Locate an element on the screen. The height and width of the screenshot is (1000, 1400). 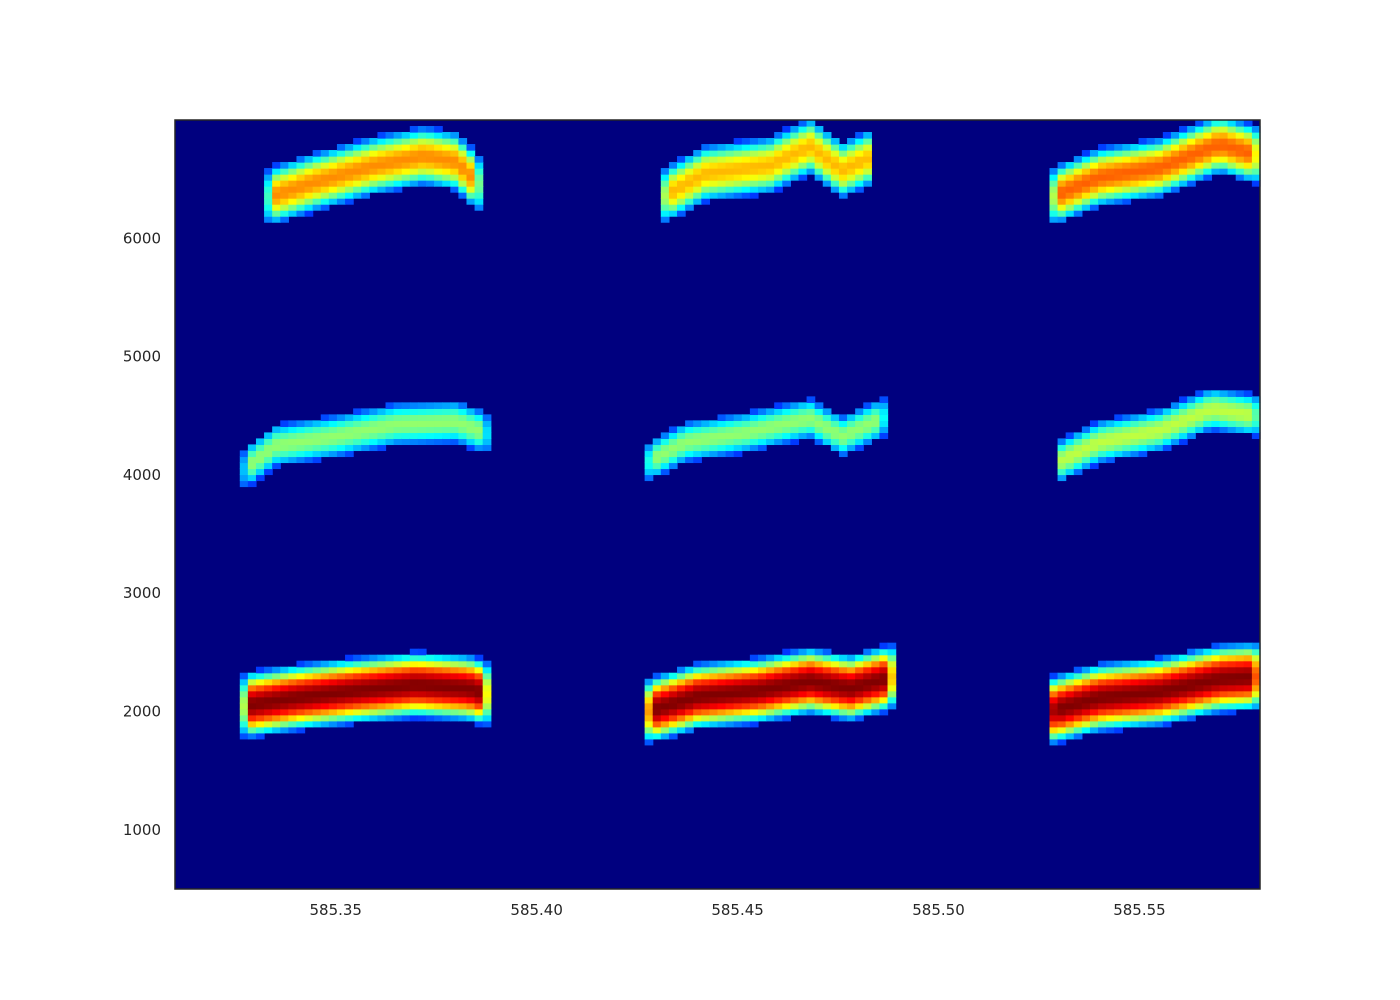
y-tick-label: 3000 is located at coordinates (142, 593).